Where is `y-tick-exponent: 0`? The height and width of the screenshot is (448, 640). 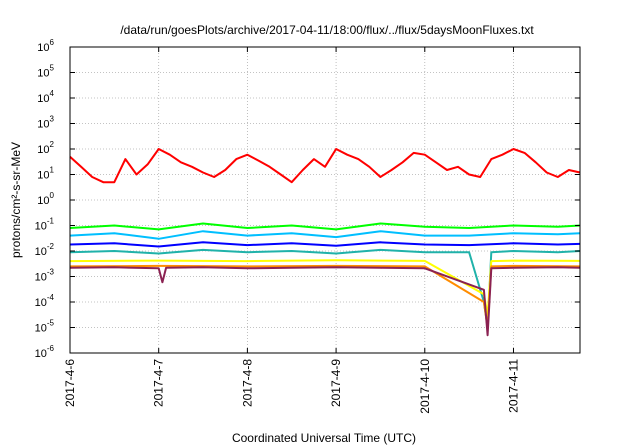 y-tick-exponent: 0 is located at coordinates (52, 195).